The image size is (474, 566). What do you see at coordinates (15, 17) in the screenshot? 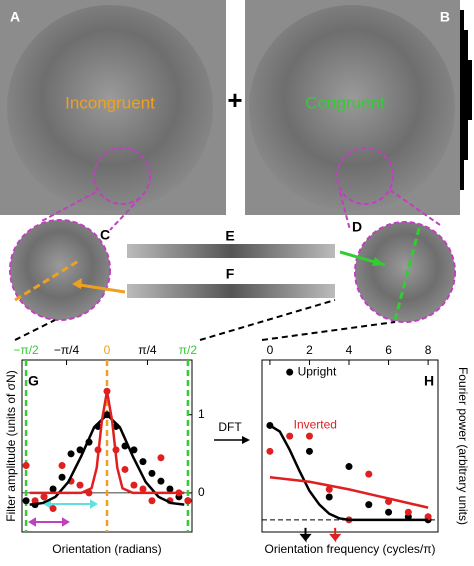
I see `panel-label: A` at bounding box center [15, 17].